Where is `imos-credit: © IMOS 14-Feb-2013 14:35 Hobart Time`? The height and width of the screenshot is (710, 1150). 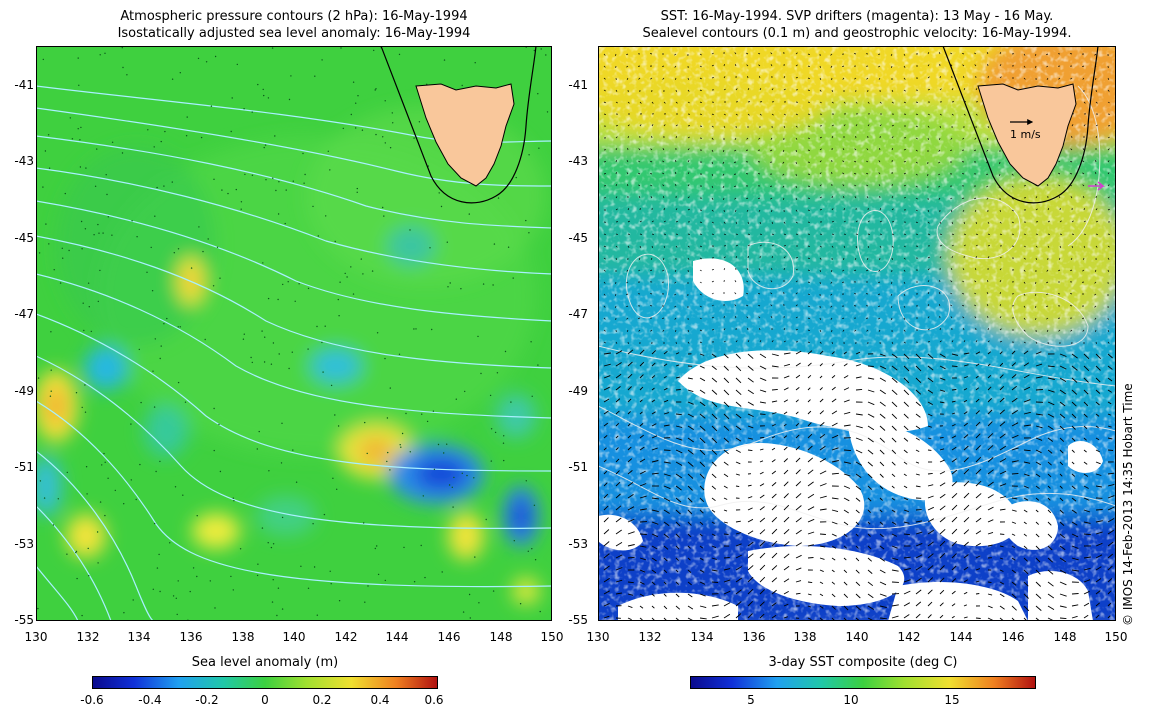 imos-credit: © IMOS 14-Feb-2013 14:35 Hobart Time is located at coordinates (1128, 504).